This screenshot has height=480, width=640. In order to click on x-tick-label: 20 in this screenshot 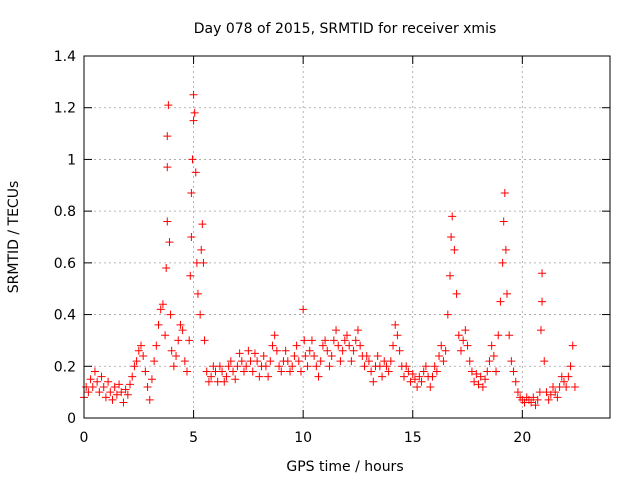, I will do `click(522, 438)`.